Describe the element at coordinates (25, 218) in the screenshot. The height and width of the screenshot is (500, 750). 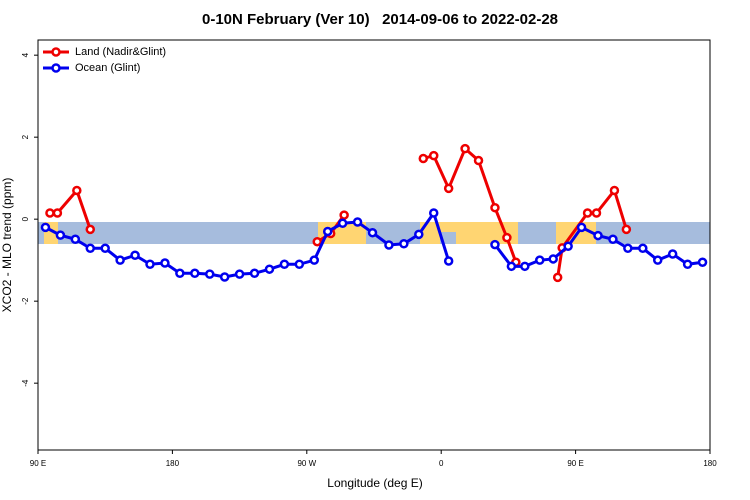
I see `y-tick-label: 0` at that location.